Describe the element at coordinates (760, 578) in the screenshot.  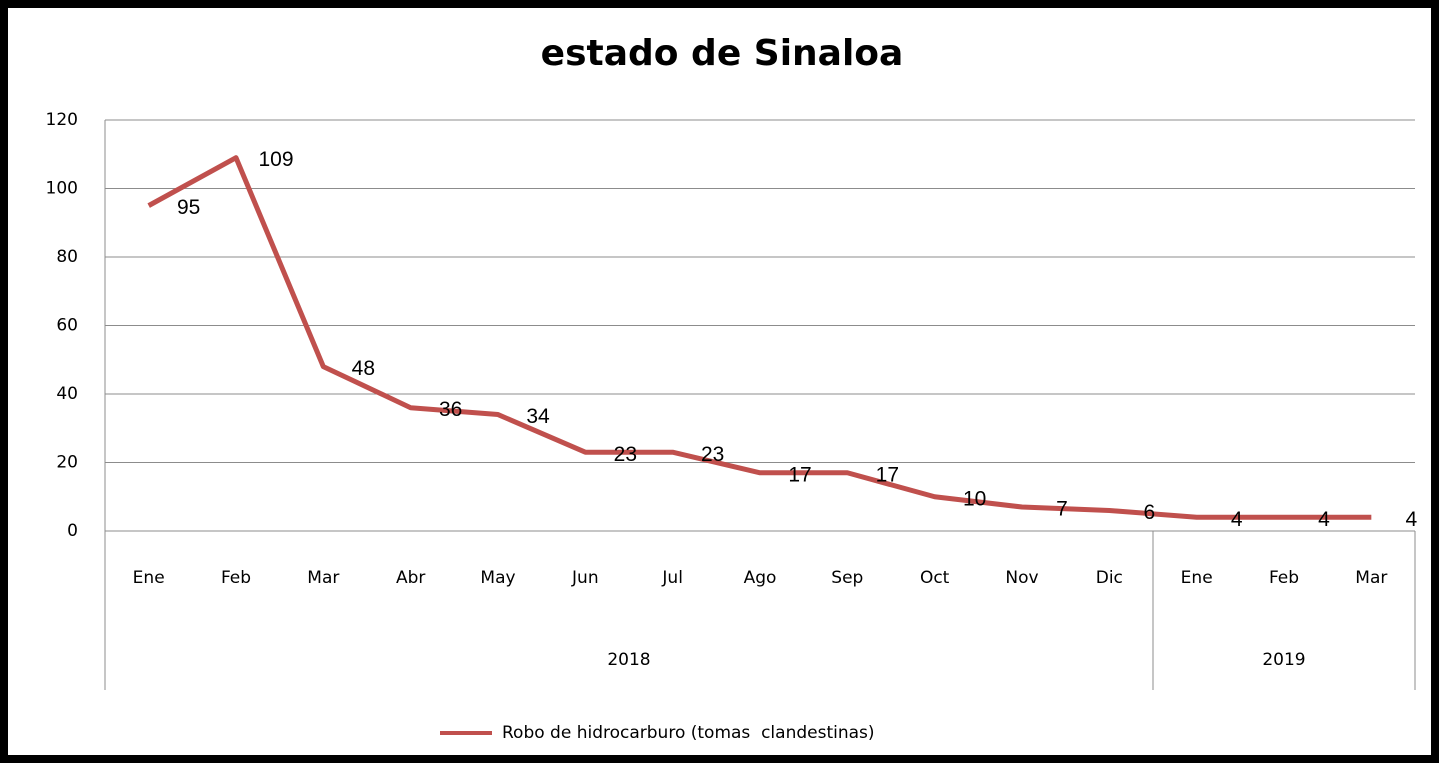
I see `x-tick-label: Ago` at that location.